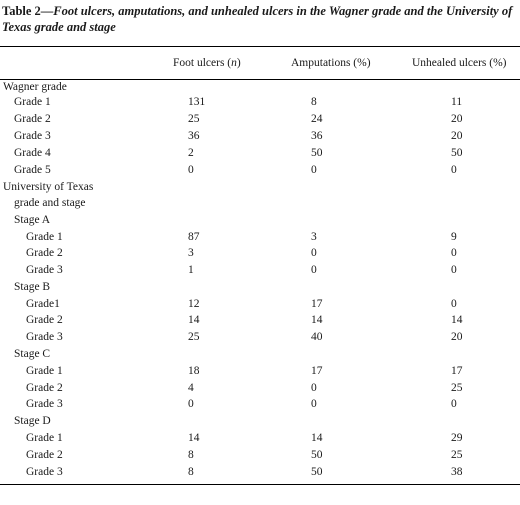 The width and height of the screenshot is (520, 505). What do you see at coordinates (260, 354) in the screenshot?
I see `stage-heading-row: Stage C` at bounding box center [260, 354].